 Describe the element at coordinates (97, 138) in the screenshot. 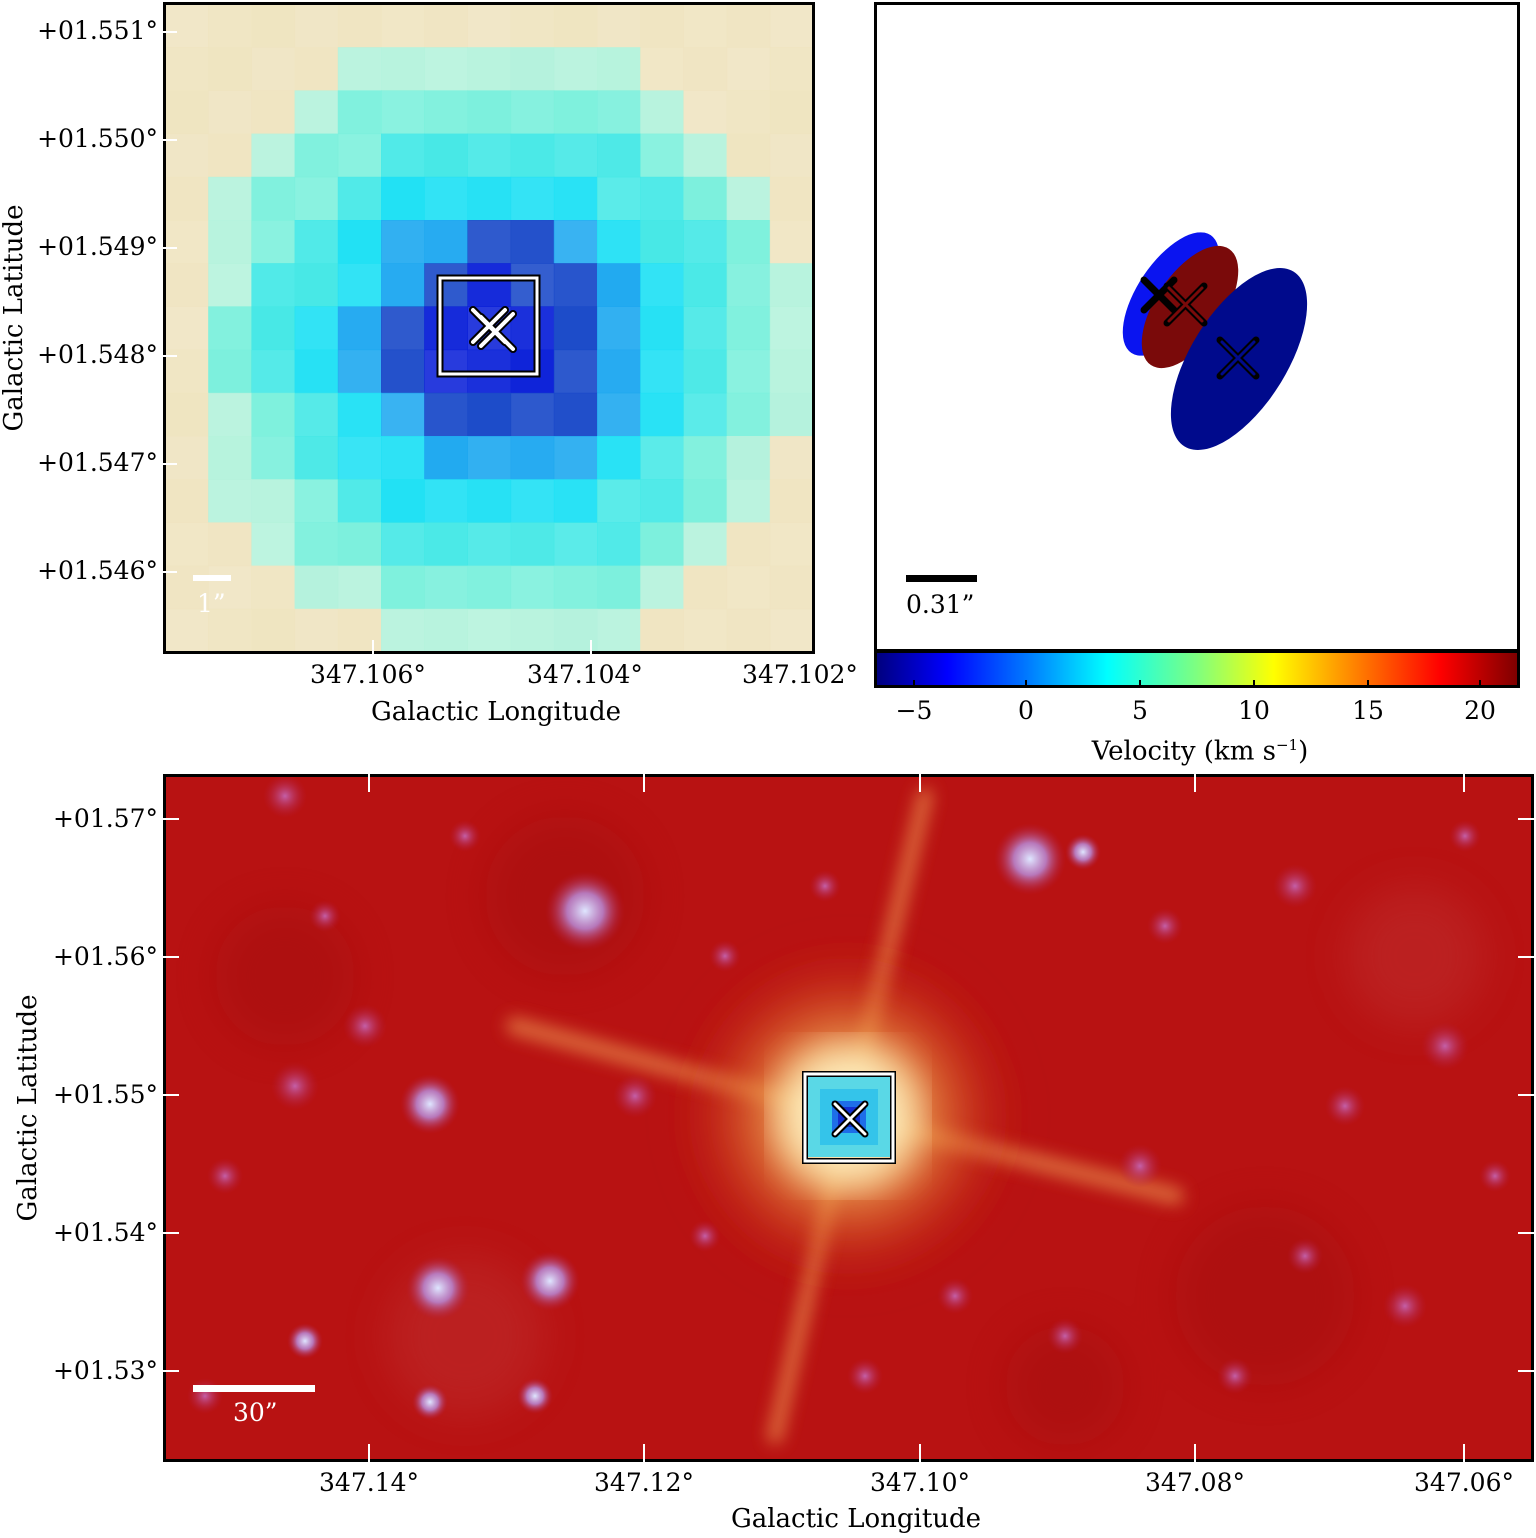

I see `ytick-label: +01.550°` at that location.